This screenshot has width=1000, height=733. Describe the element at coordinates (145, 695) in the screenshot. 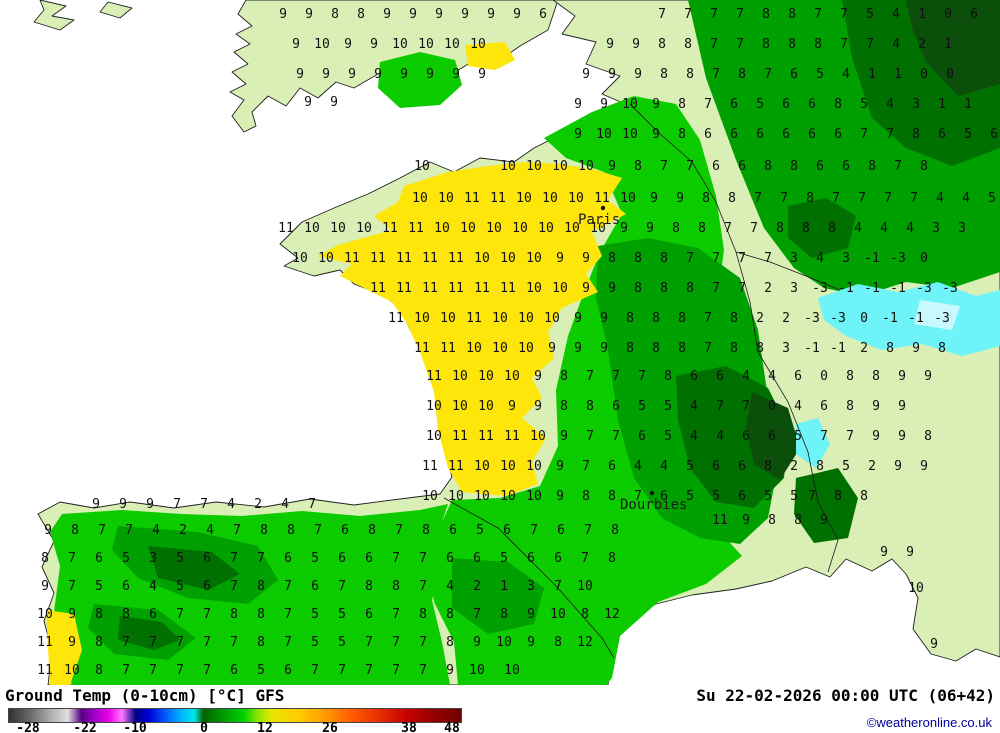

I see `product-title: Ground Temp (0-10cm) [°C] GFS` at that location.